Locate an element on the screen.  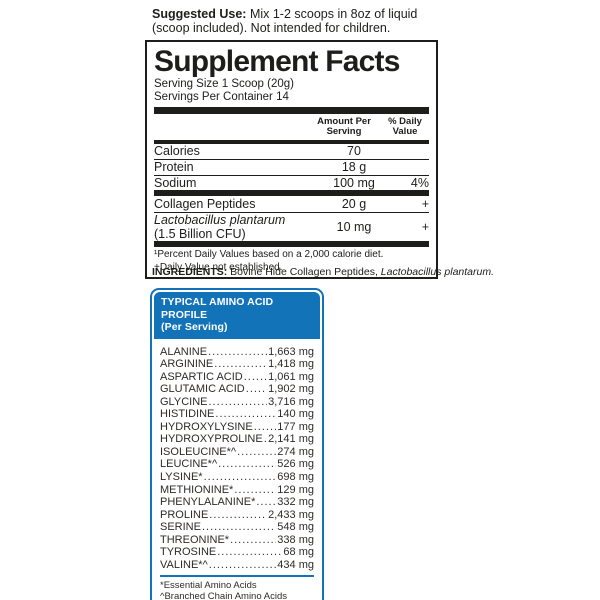
nutrient-name: Calories is located at coordinates (177, 151).